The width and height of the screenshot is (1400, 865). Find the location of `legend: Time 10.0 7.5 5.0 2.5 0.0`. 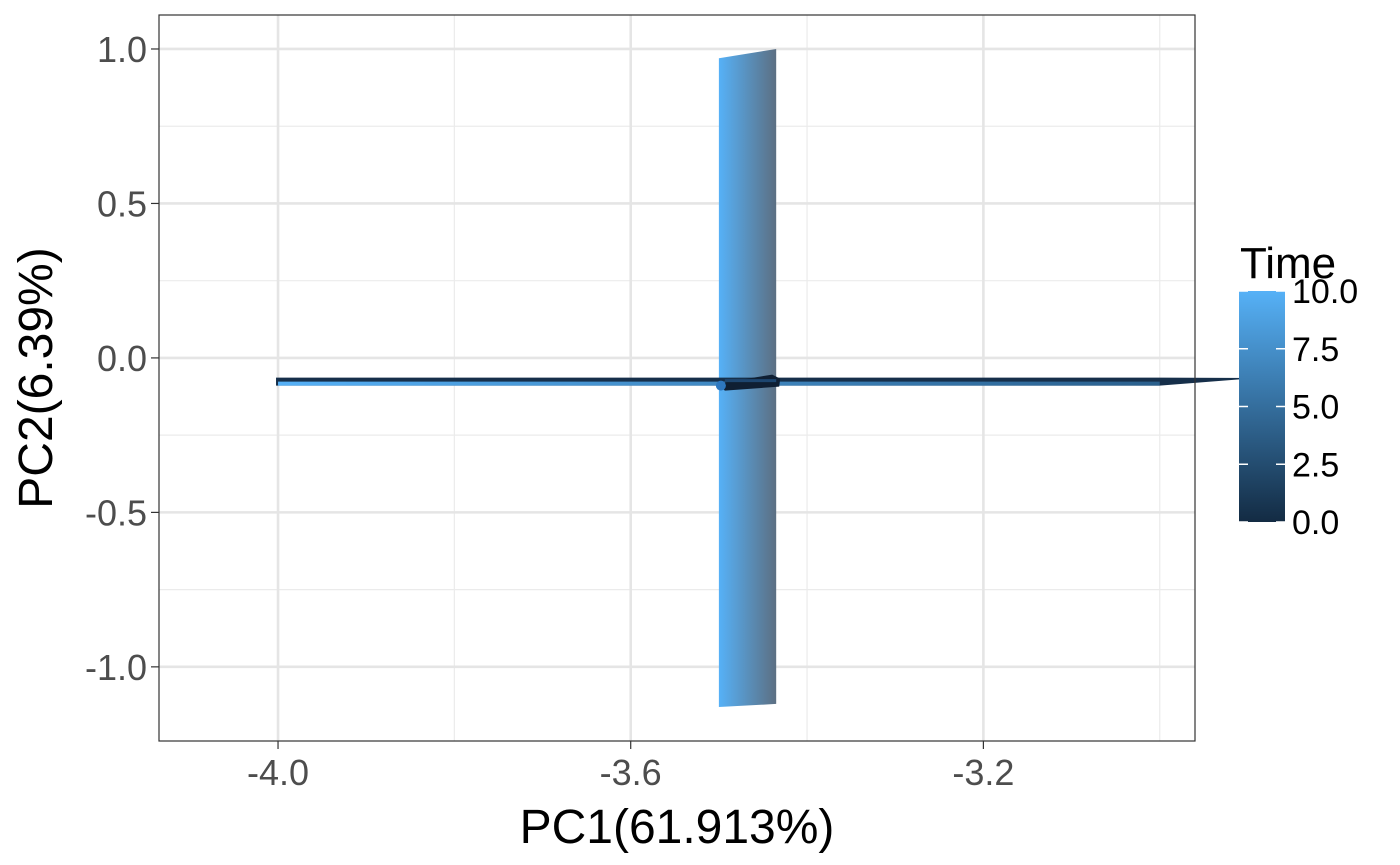

legend: Time 10.0 7.5 5.0 2.5 0.0 is located at coordinates (1298, 390).